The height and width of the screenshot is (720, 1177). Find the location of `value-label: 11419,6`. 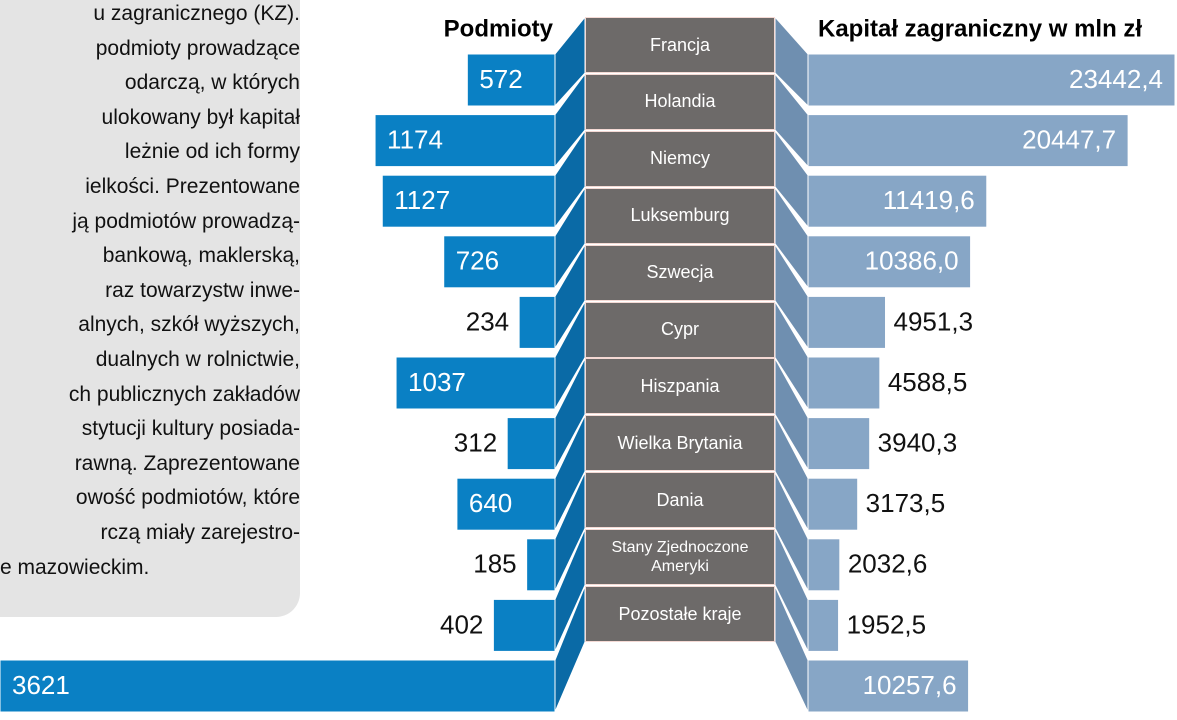

value-label: 11419,6 is located at coordinates (929, 200).